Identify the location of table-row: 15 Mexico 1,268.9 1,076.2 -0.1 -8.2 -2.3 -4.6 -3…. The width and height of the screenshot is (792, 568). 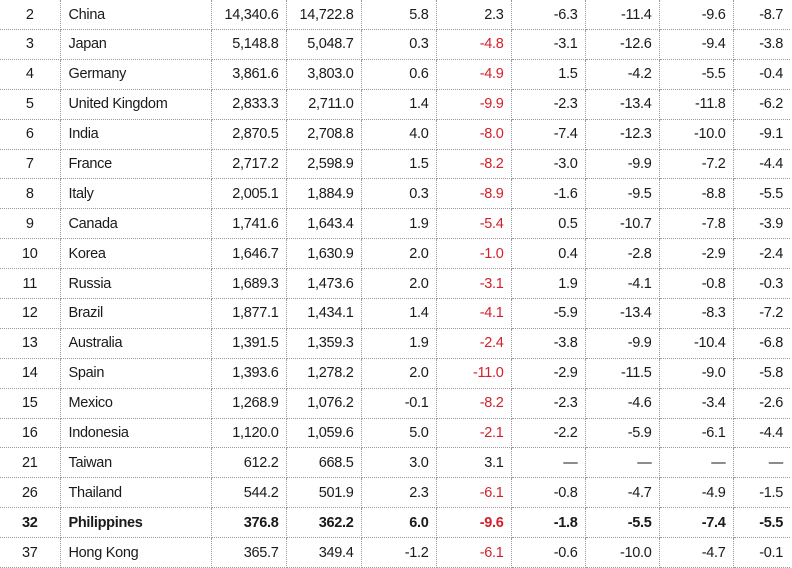
(395, 403).